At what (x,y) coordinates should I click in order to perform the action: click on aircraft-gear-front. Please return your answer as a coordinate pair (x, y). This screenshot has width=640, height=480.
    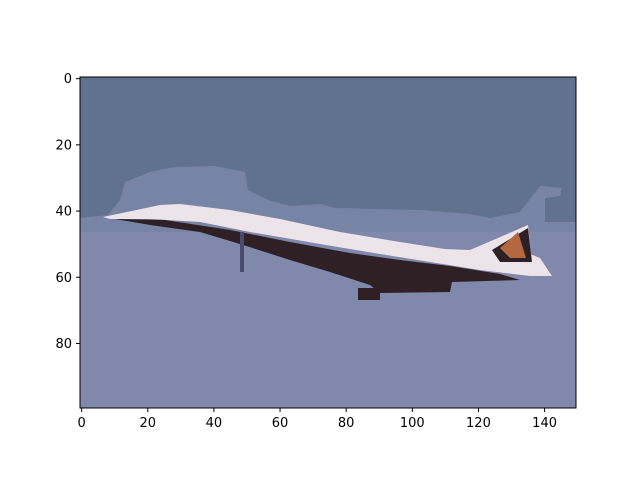
    Looking at the image, I should click on (242, 252).